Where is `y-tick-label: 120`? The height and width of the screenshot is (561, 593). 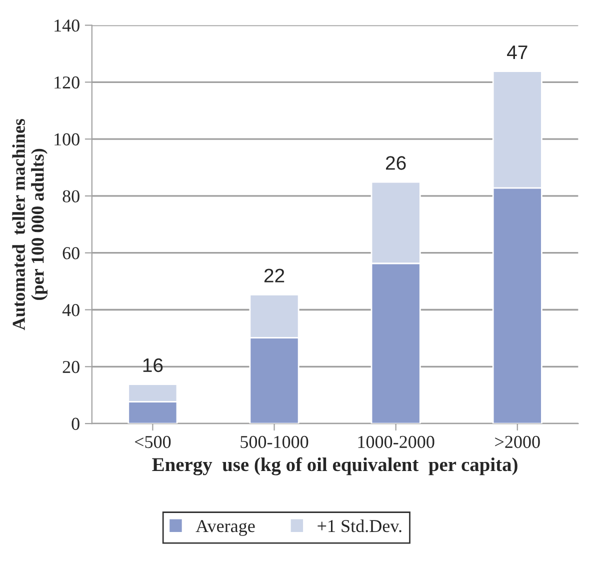
y-tick-label: 120 is located at coordinates (67, 82).